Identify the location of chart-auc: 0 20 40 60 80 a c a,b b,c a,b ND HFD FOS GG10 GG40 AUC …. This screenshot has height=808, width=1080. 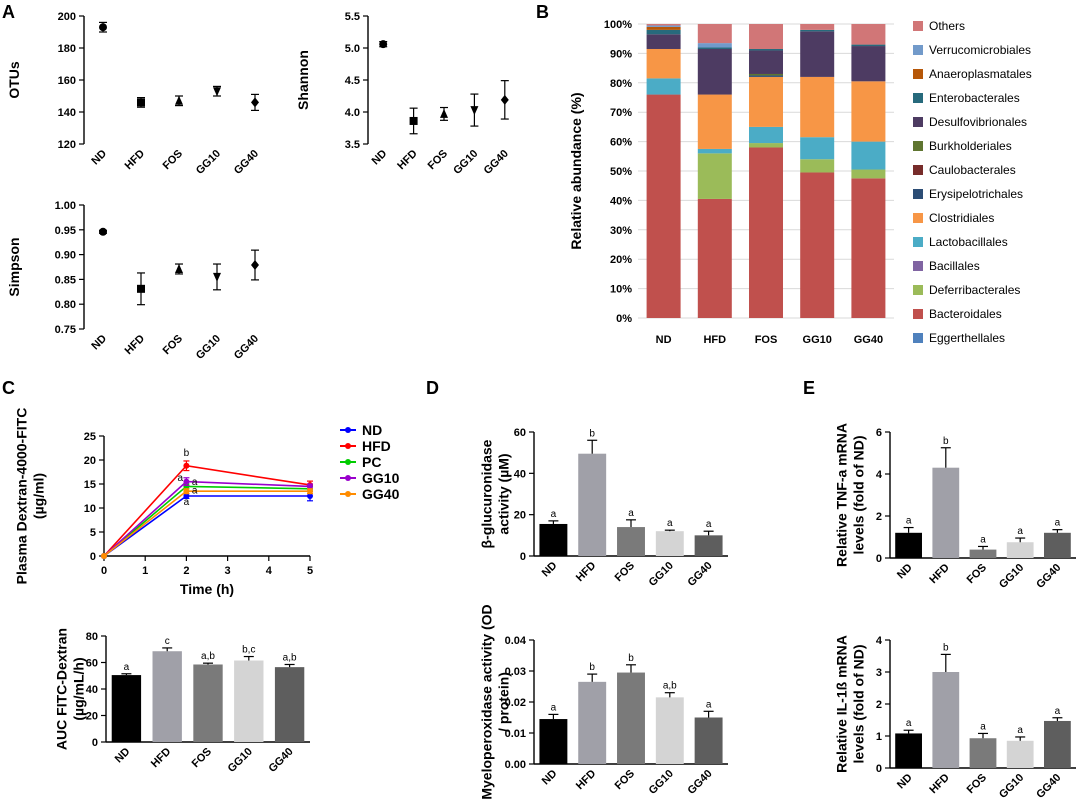
(182, 701).